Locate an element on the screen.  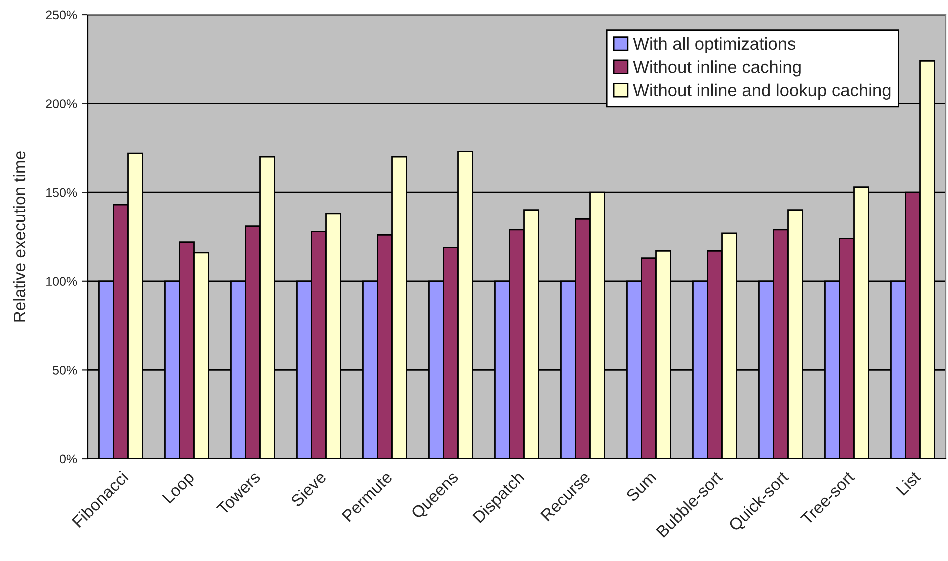
y-tick-label: 0% is located at coordinates (69, 459).